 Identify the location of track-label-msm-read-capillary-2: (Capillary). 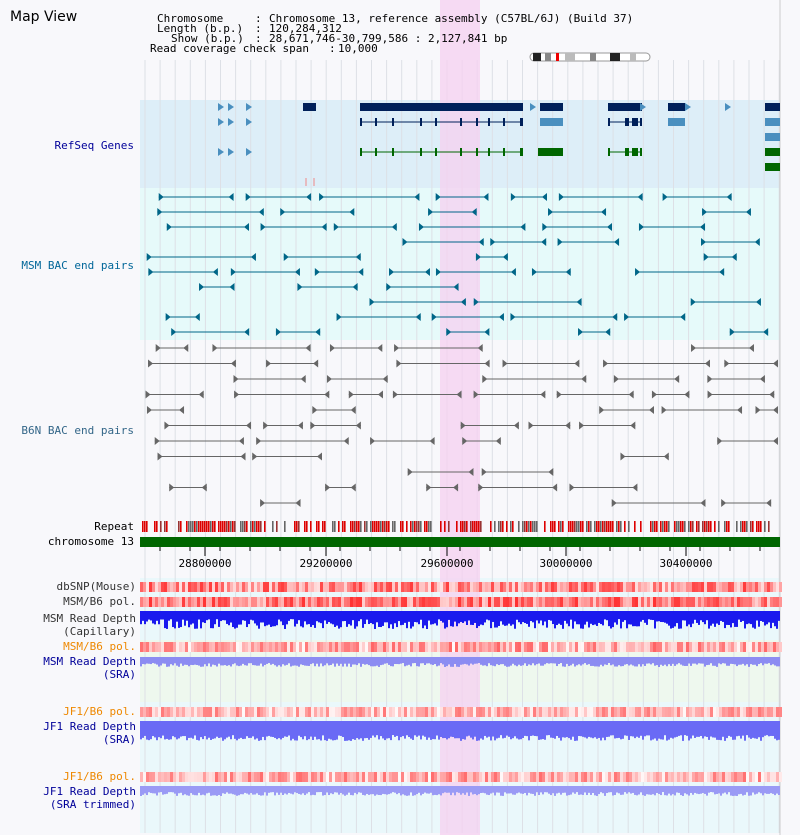
(99, 631).